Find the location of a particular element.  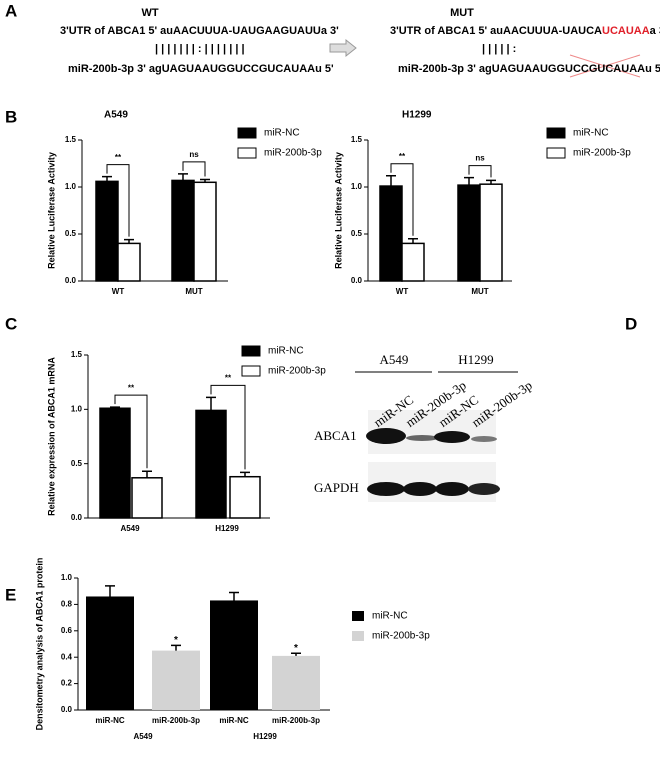

seq-part: a 3' is located at coordinates (655, 31).